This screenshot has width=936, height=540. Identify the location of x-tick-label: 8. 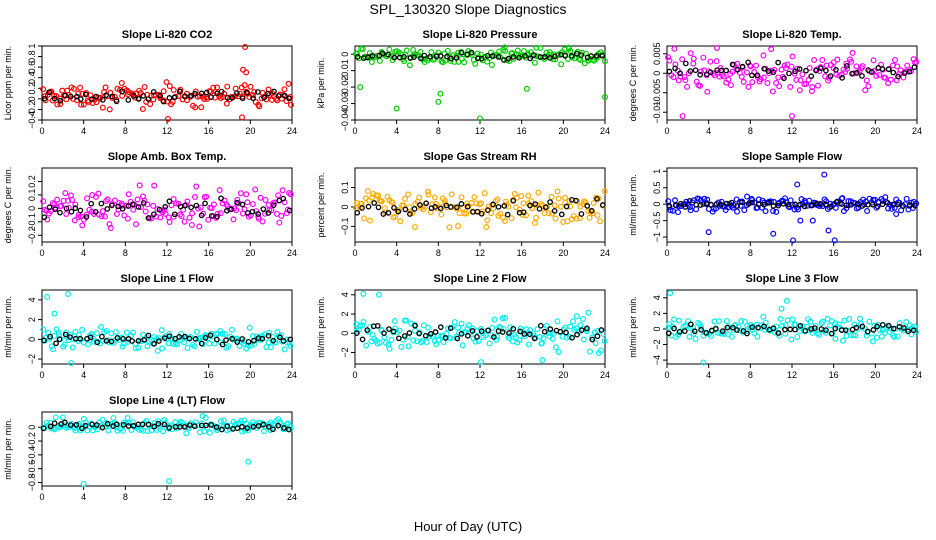
(438, 131).